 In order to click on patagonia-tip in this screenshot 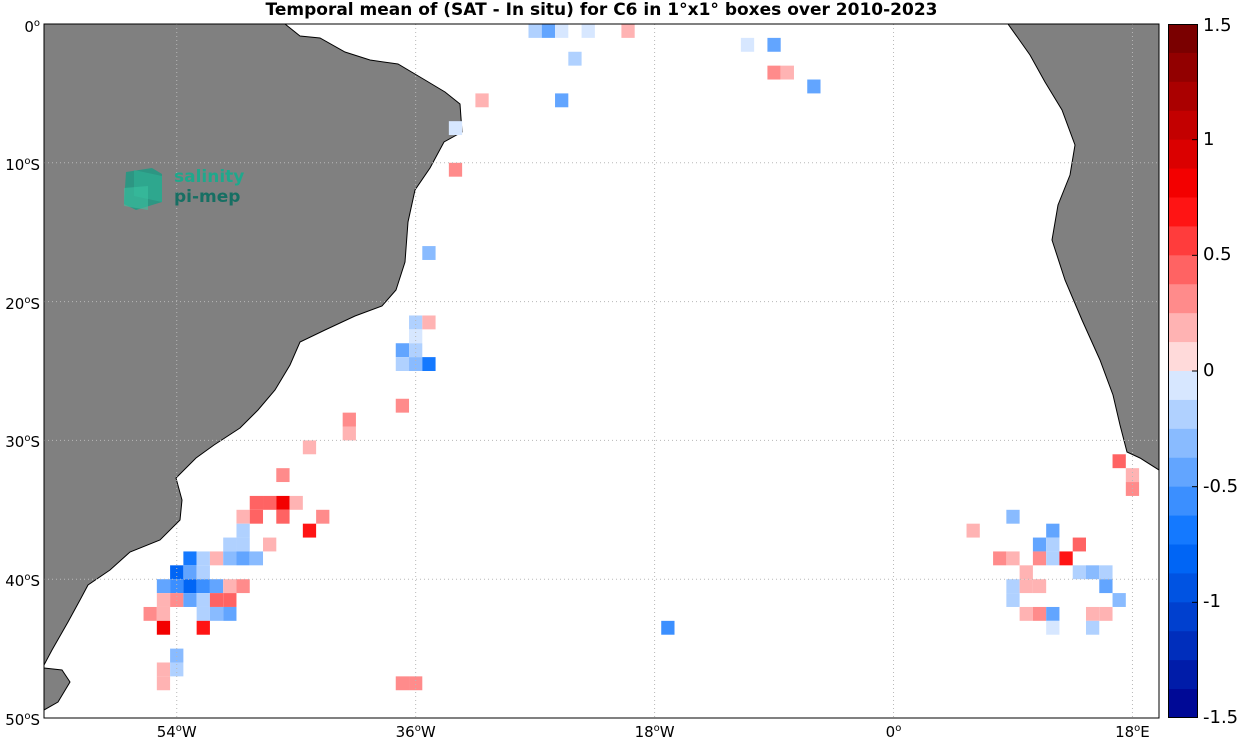, I will do `click(57, 689)`.